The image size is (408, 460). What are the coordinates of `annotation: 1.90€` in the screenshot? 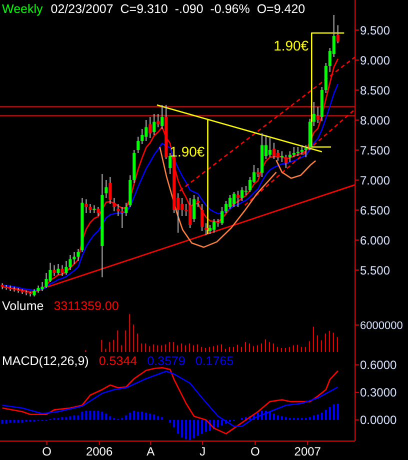 It's located at (291, 46).